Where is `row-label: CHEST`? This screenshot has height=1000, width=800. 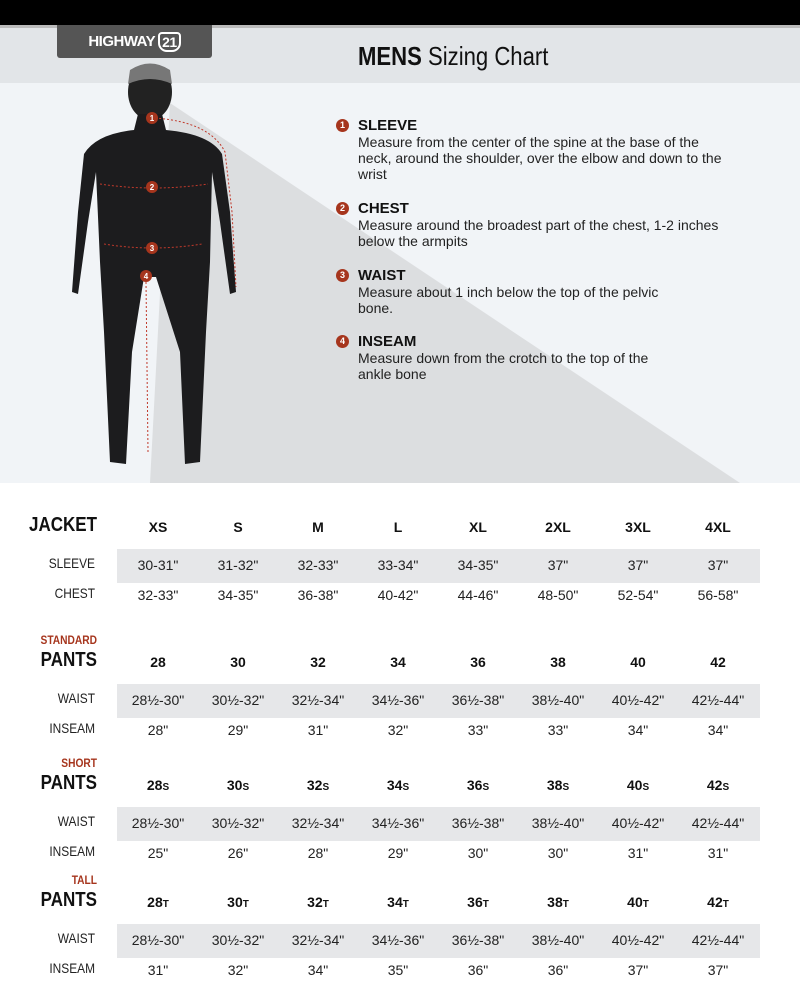
row-label: CHEST is located at coordinates (74, 593).